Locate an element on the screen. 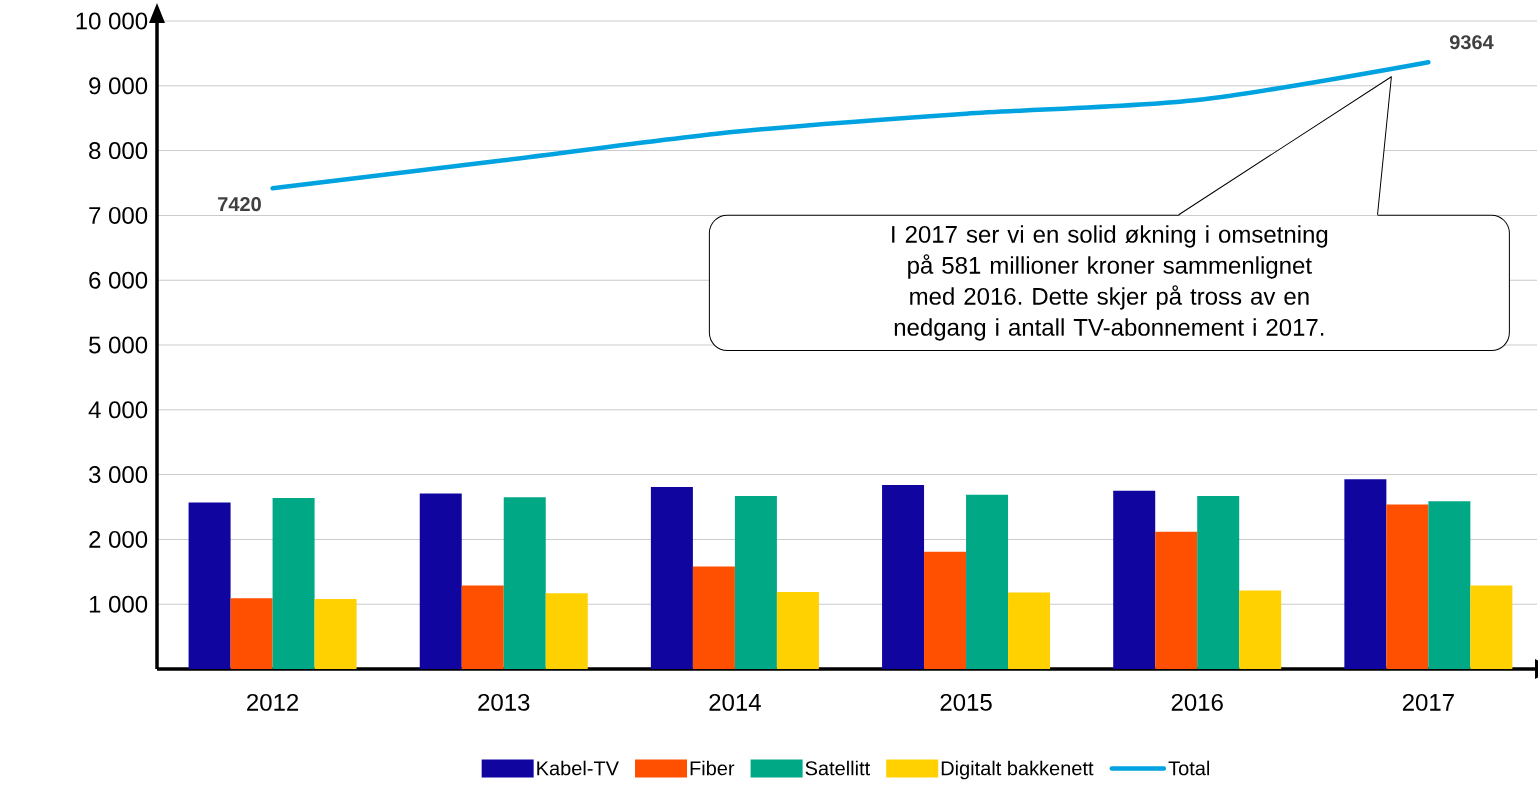  data-label: 9364 is located at coordinates (1471, 42).